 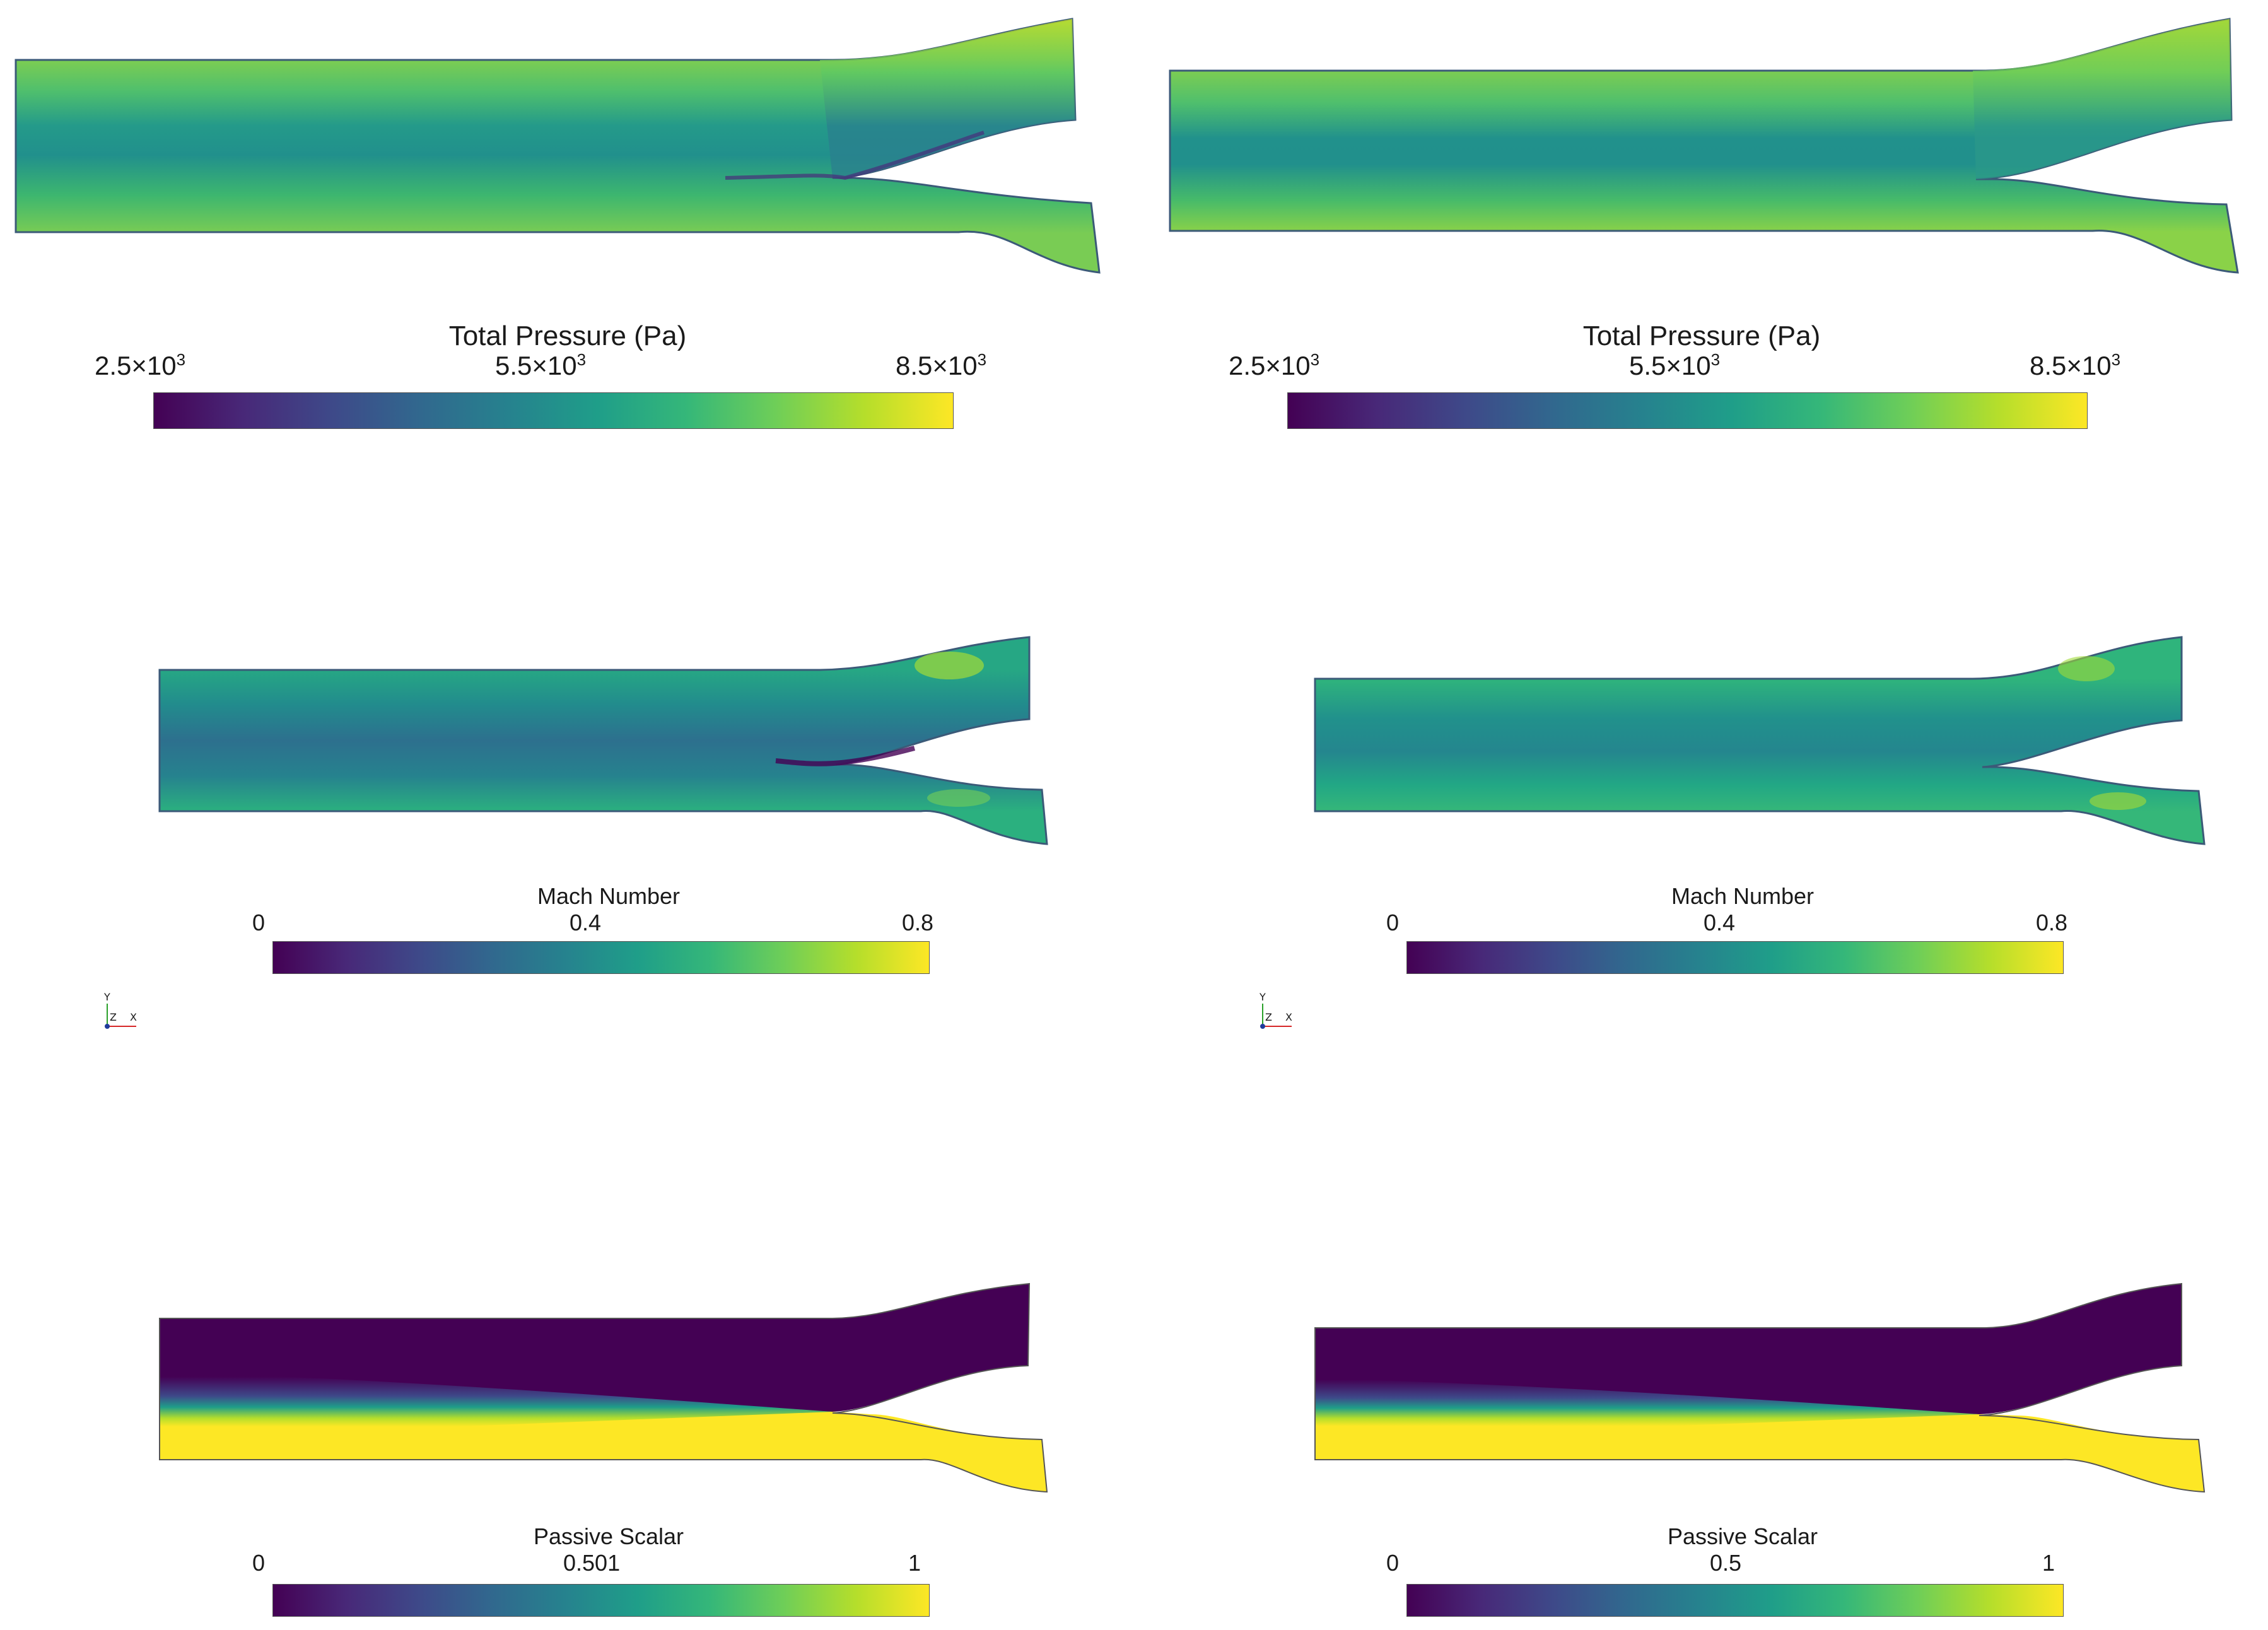 I want to click on passive-scalar-left-colorbar: Passive Scalar 0 0.501 1, so click(x=608, y=1573).